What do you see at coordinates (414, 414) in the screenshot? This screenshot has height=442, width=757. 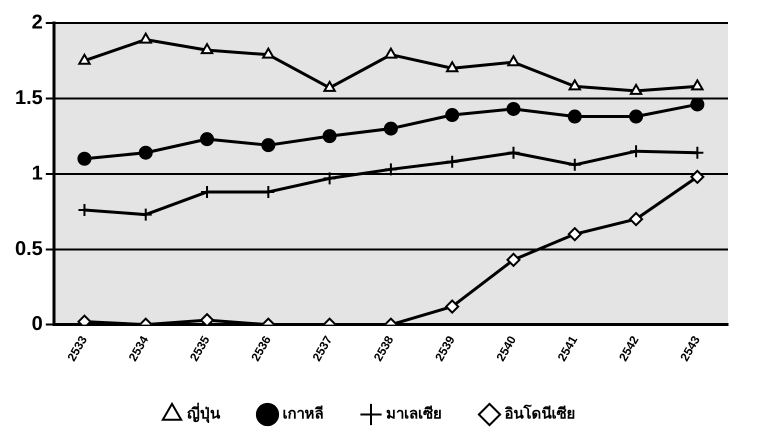 I see `legend-label: มาเลเซีย` at bounding box center [414, 414].